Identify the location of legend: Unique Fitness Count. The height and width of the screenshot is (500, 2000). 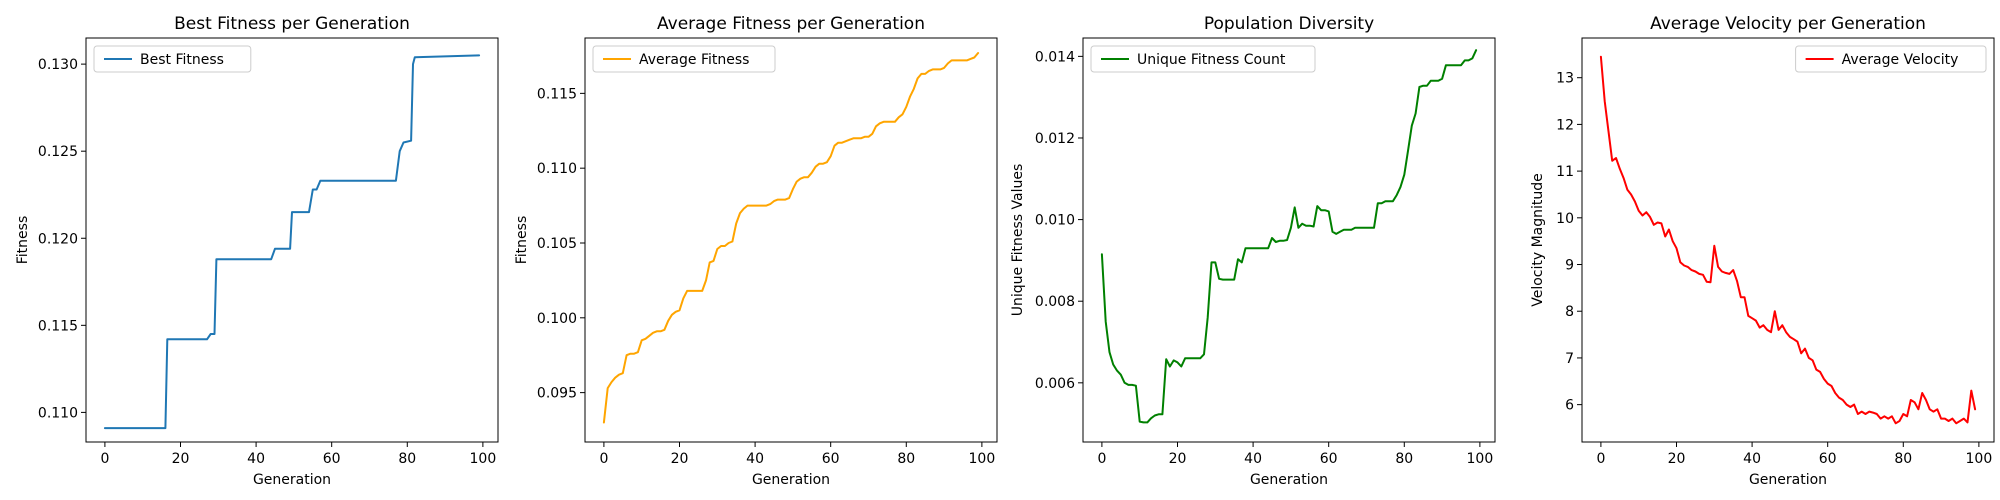
(1203, 59).